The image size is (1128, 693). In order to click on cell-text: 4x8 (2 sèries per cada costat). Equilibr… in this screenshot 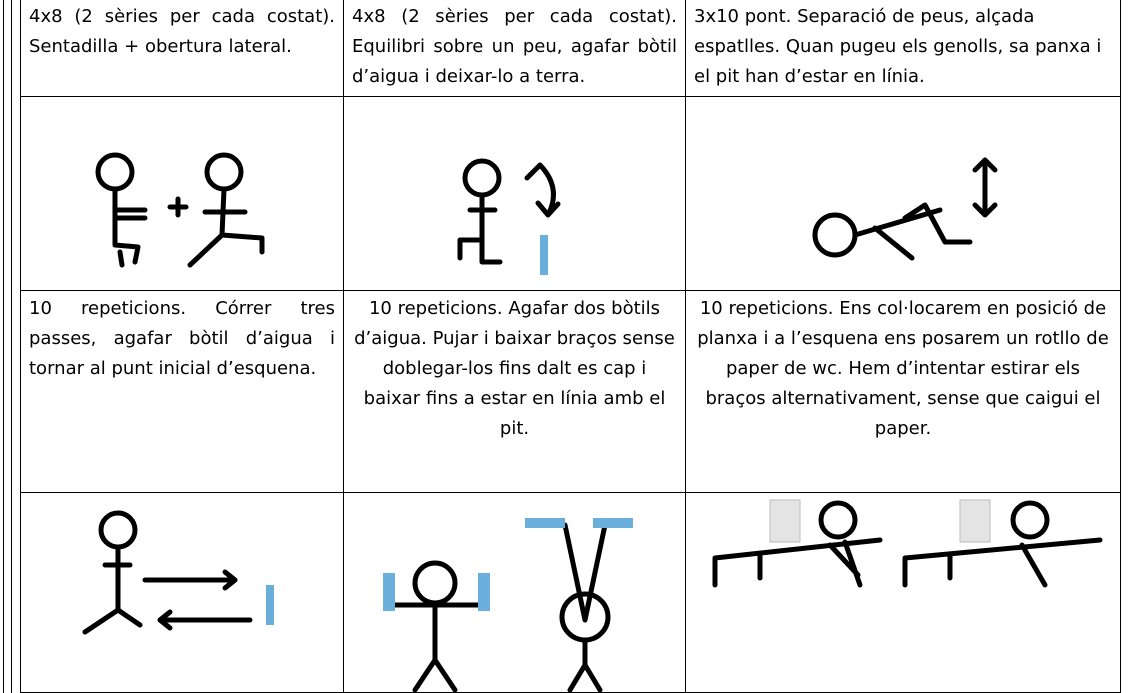, I will do `click(514, 46)`.